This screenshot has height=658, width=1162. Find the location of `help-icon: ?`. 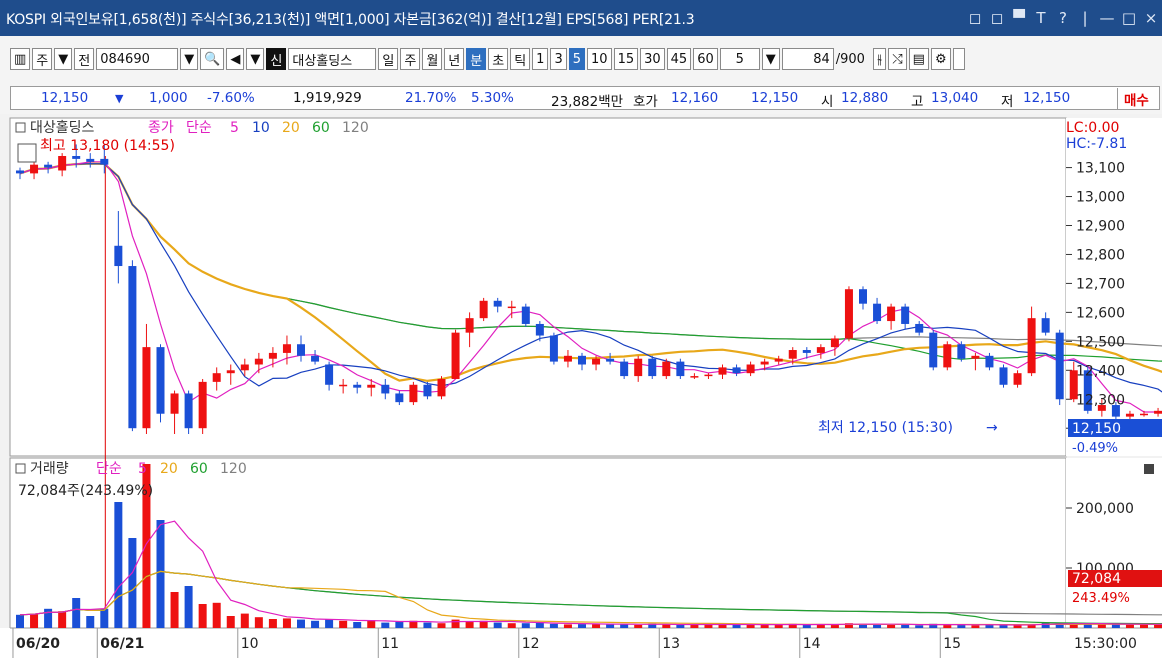

help-icon: ? is located at coordinates (1063, 18).